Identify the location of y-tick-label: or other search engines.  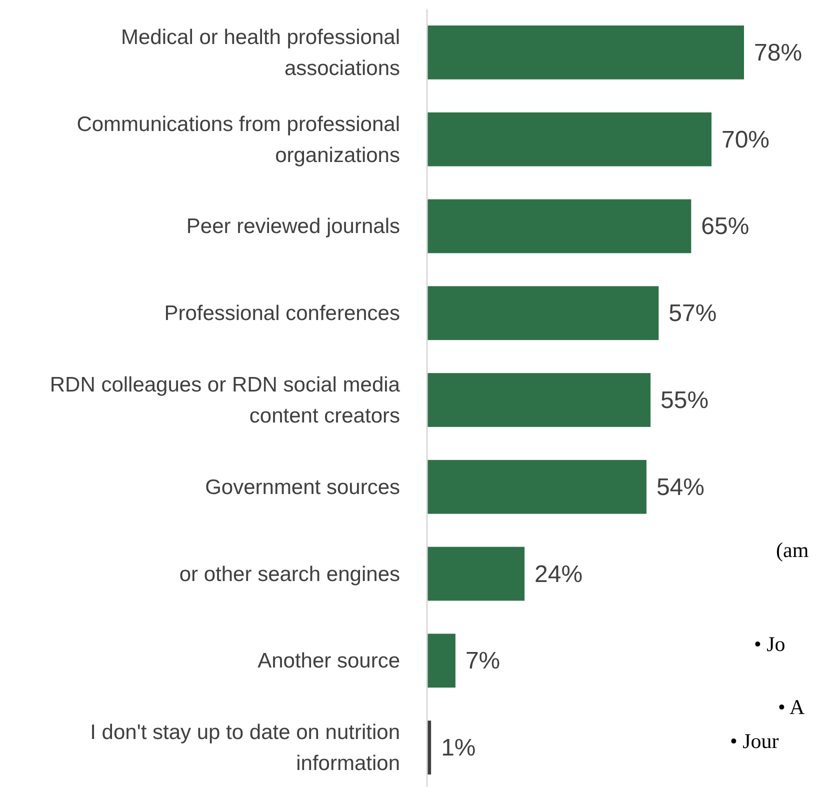
(289, 574).